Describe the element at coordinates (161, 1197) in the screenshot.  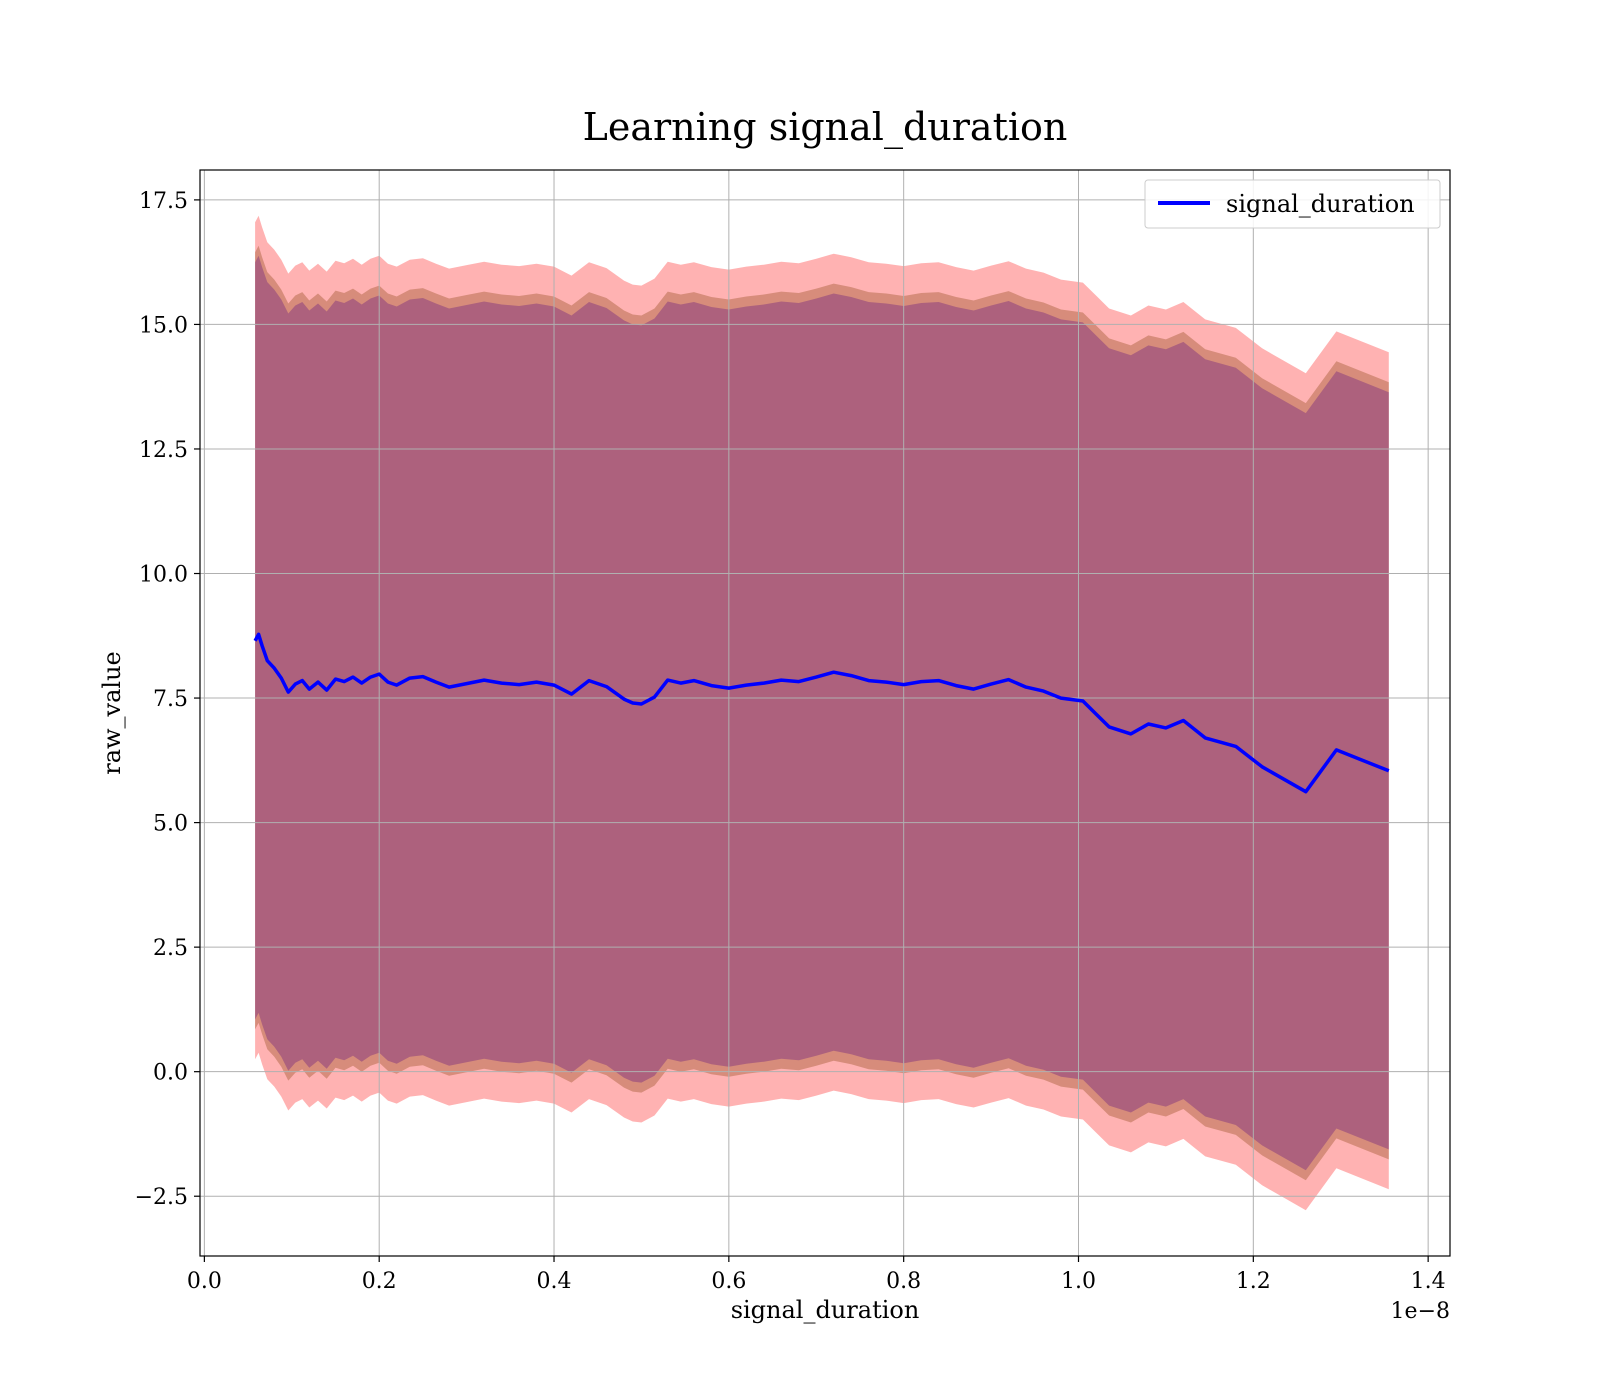
I see `y-tick-label: −2.5` at that location.